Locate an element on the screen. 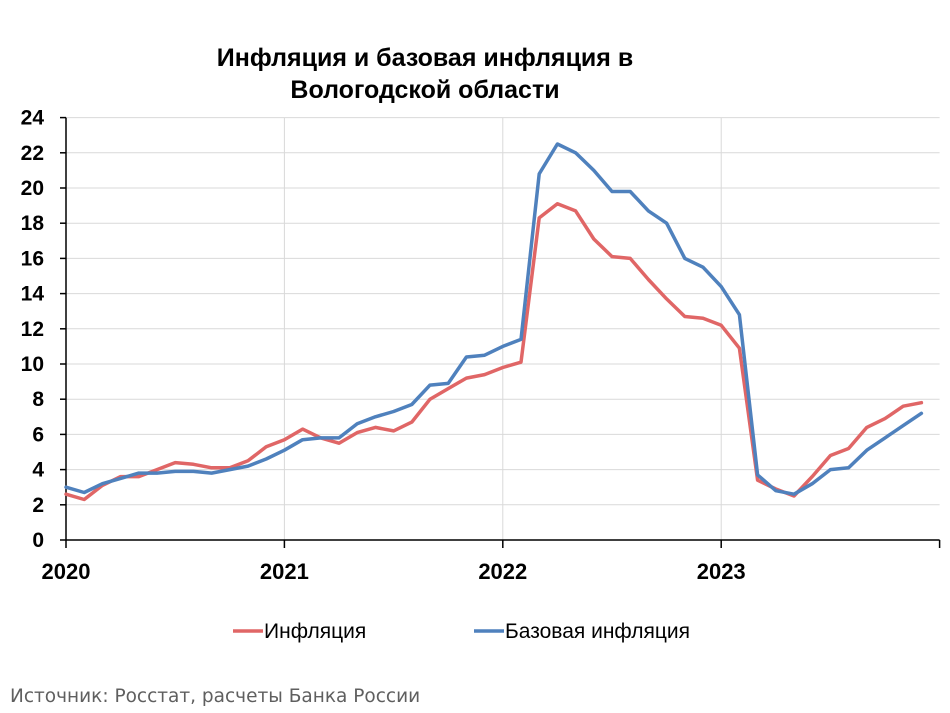 This screenshot has width=950, height=713. legend: Инфляция Базовая инфляция is located at coordinates (461, 631).